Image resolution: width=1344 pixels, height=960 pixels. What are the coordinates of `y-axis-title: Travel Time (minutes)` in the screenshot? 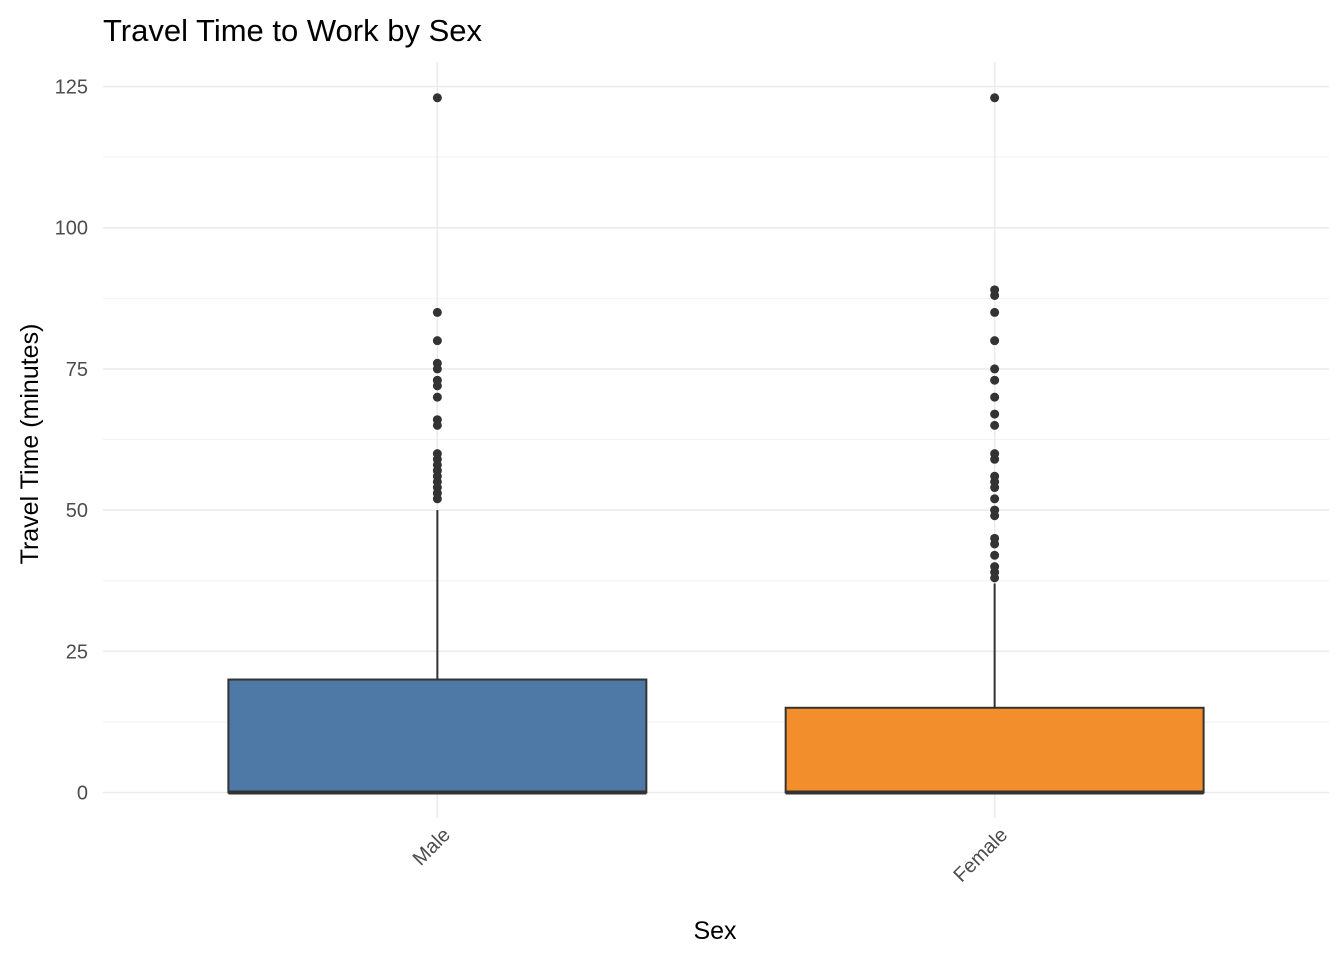 It's located at (30, 444).